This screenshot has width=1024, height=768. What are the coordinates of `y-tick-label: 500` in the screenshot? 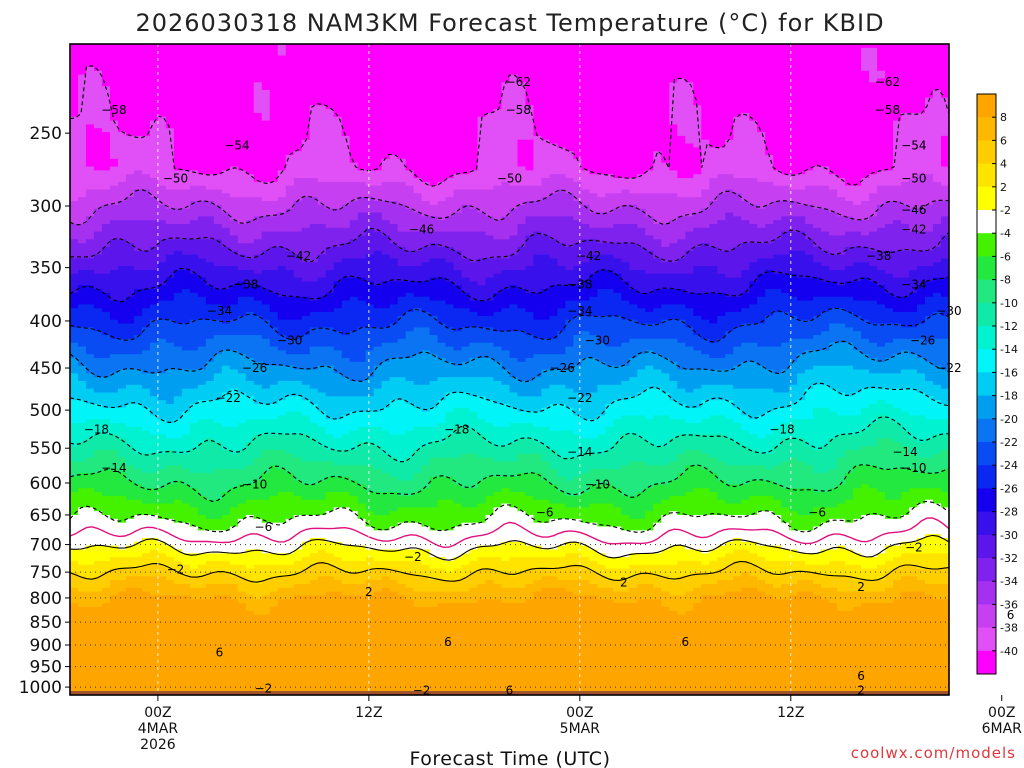 It's located at (46, 411).